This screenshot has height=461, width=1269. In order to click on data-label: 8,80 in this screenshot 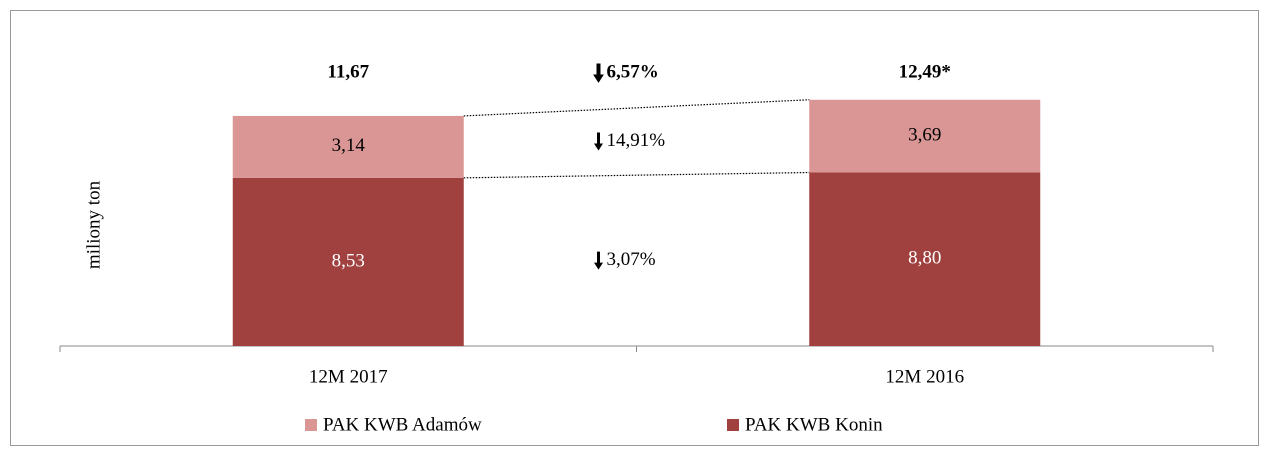, I will do `click(924, 258)`.